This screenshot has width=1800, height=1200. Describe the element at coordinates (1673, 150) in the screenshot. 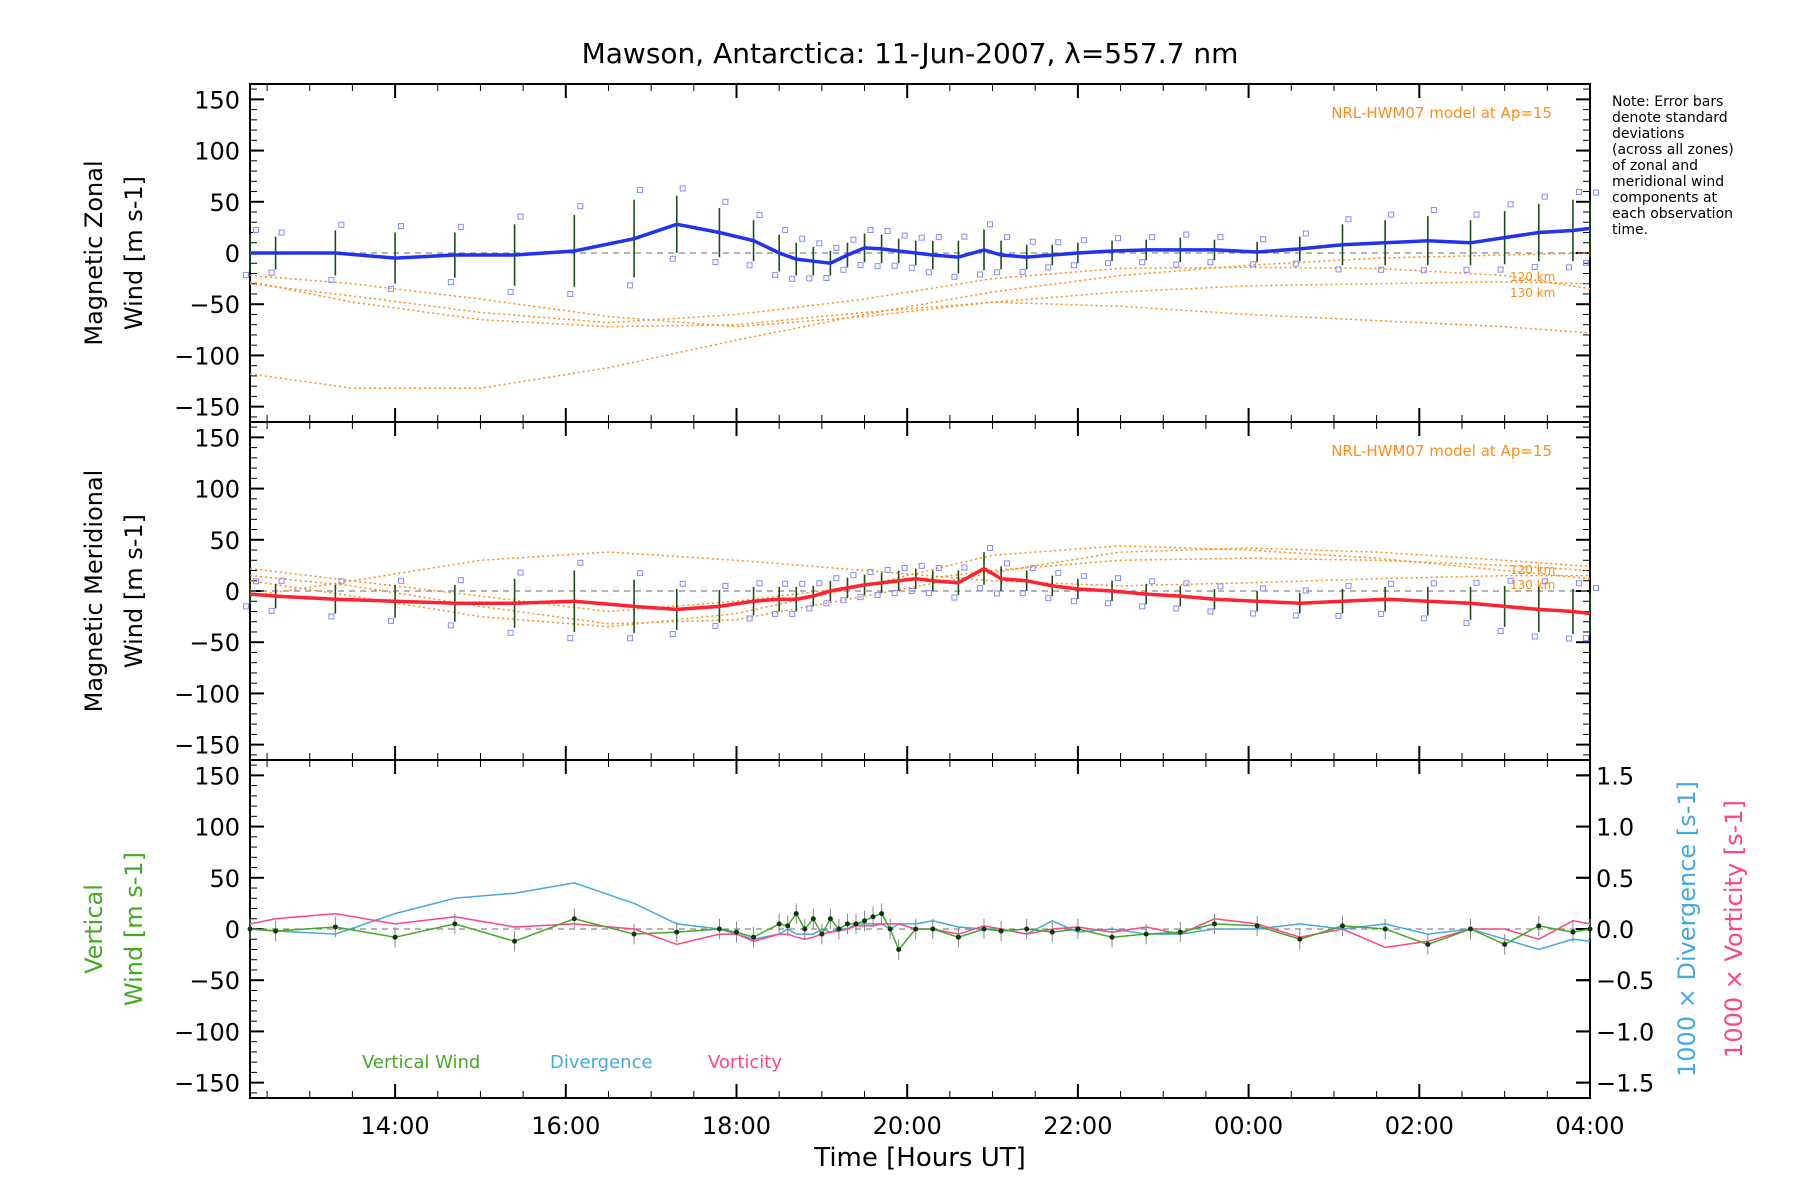

I see `note-line: (across all zones)` at that location.